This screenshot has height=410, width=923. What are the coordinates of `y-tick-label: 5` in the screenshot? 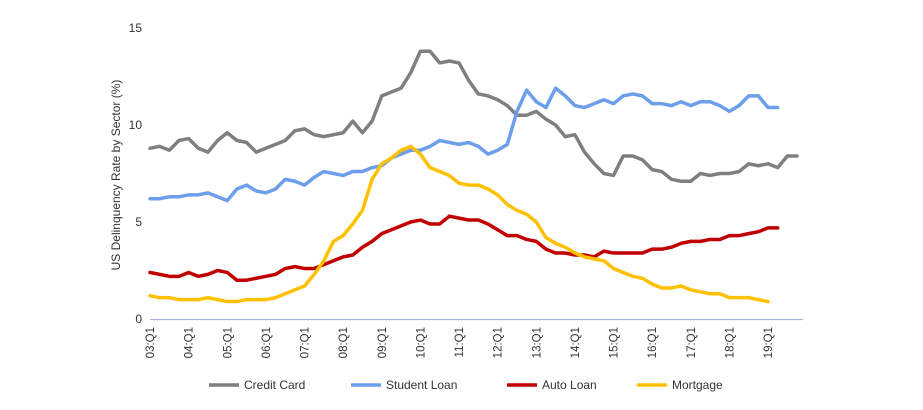 It's located at (138, 222).